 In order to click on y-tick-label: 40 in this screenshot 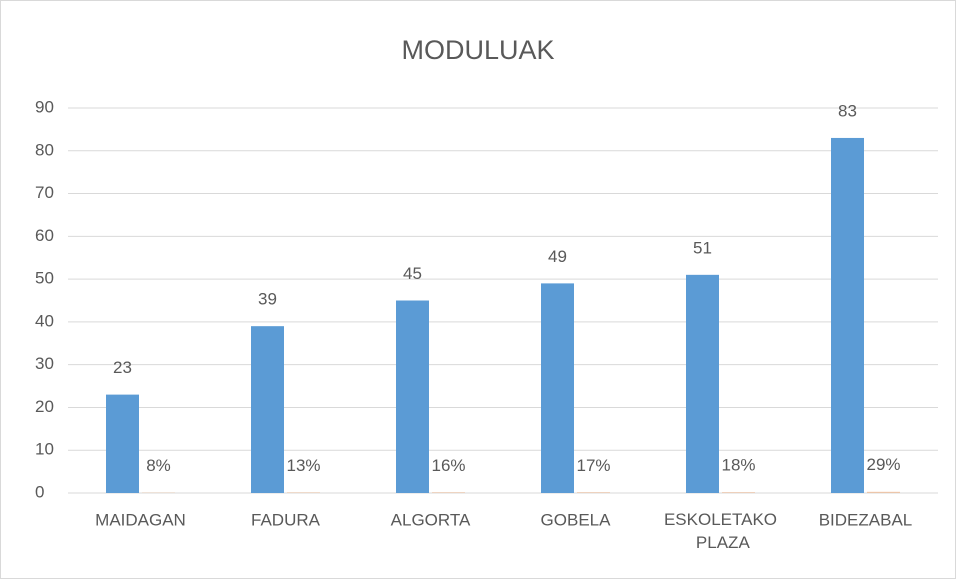, I will do `click(44, 320)`.